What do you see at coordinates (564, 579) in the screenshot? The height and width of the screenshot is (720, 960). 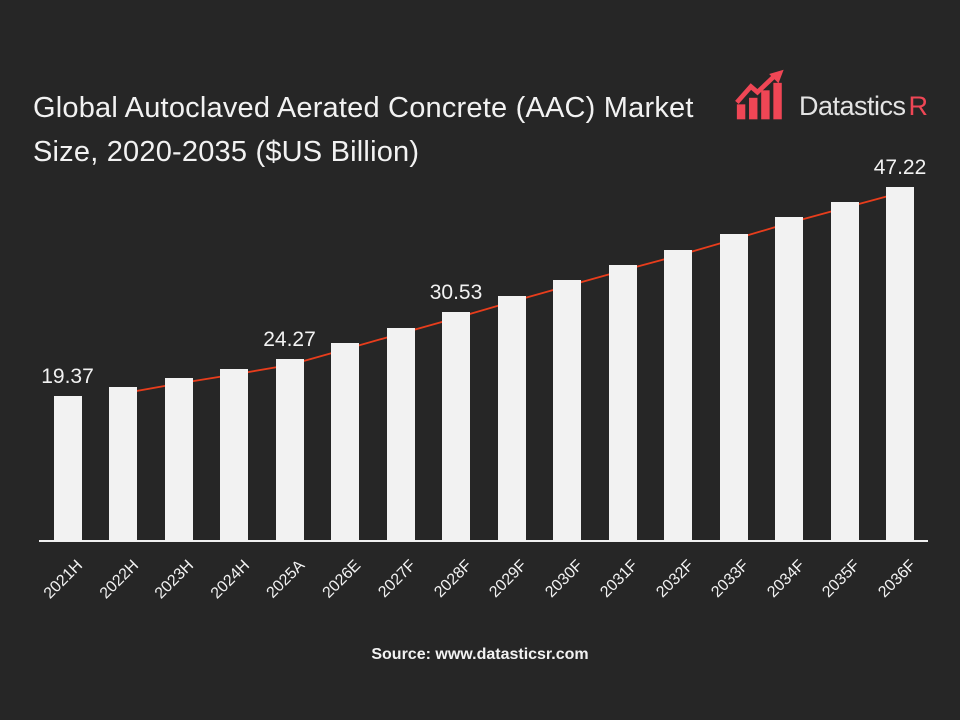 I see `x-label-2030F: 2030F` at bounding box center [564, 579].